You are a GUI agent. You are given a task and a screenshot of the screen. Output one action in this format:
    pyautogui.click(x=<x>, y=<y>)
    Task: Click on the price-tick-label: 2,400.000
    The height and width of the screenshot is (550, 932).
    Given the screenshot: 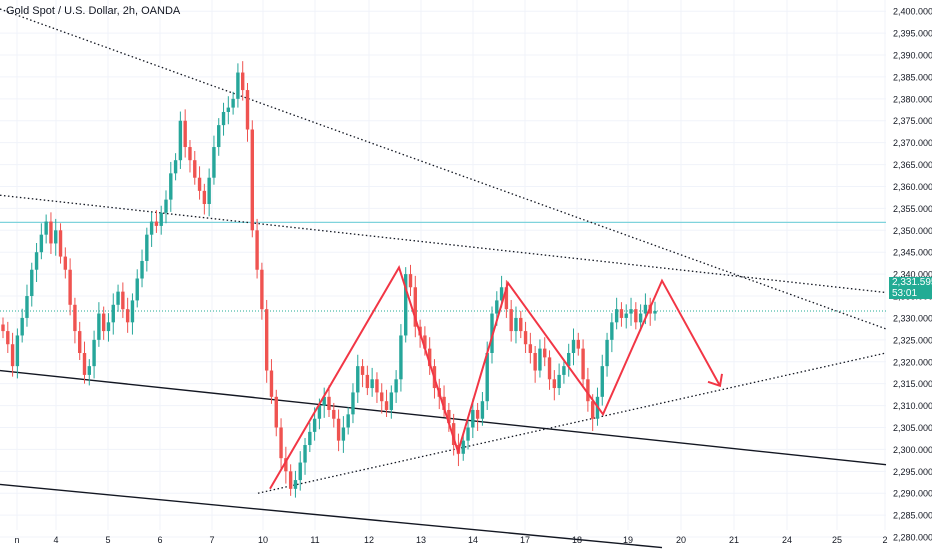 What is the action you would take?
    pyautogui.click(x=912, y=12)
    